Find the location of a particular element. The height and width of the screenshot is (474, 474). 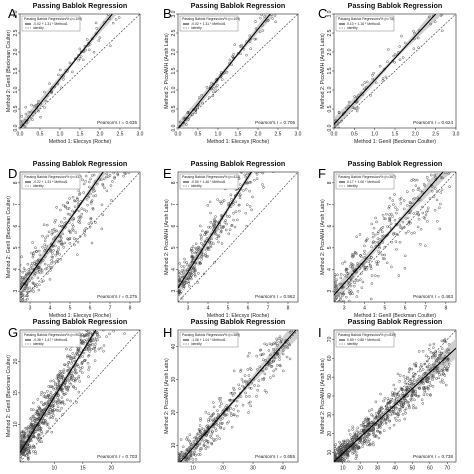

y-tick-label: 50 is located at coordinates (330, 377).